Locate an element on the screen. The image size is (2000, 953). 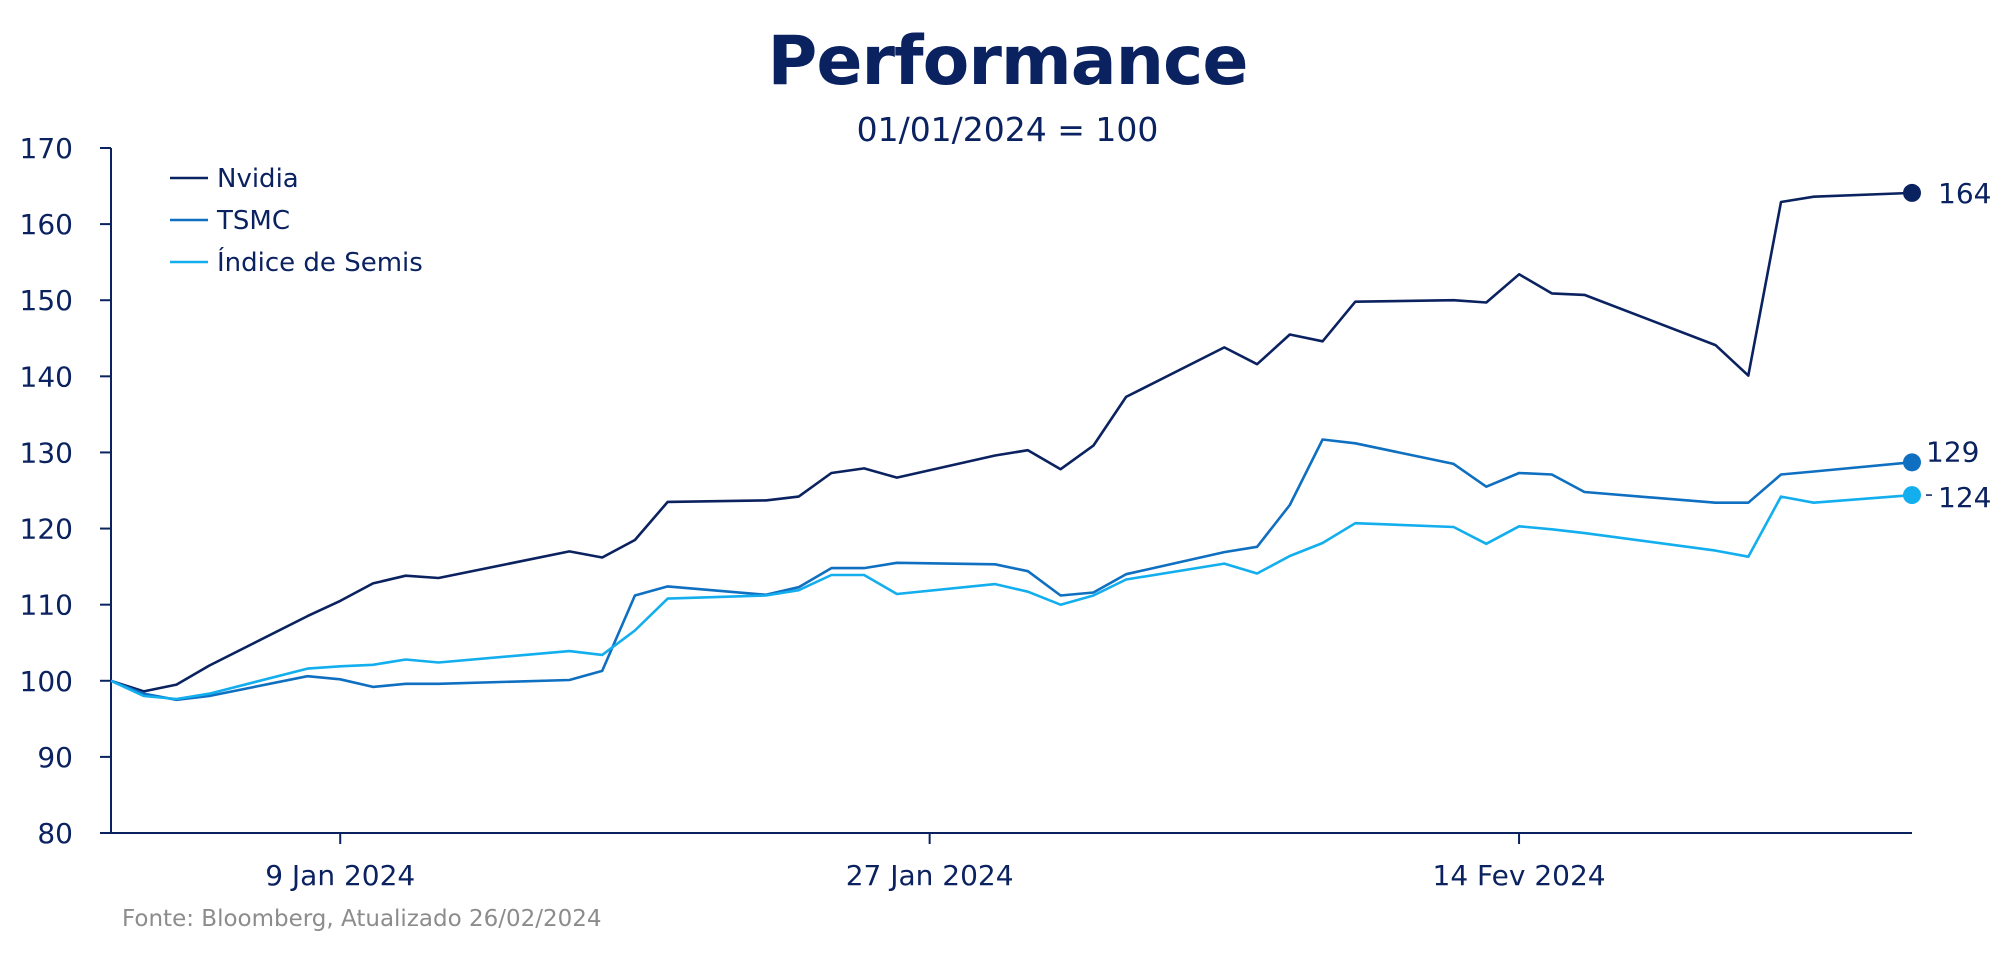
legend-label: TSMC is located at coordinates (253, 221).